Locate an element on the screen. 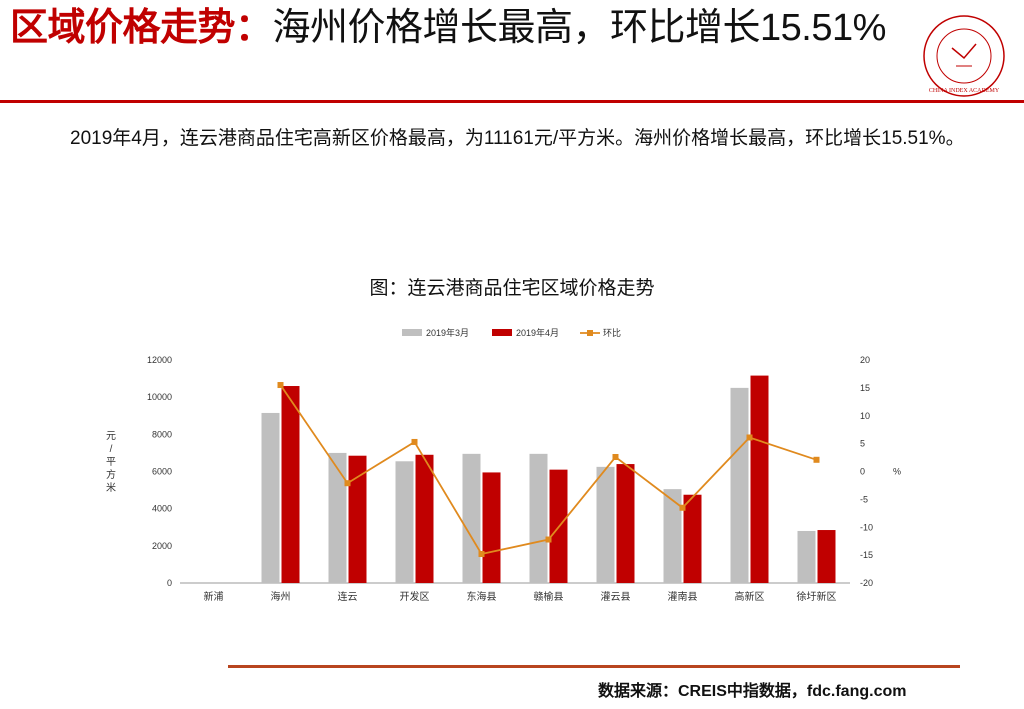  y-axis-label-char: / is located at coordinates (111, 449).